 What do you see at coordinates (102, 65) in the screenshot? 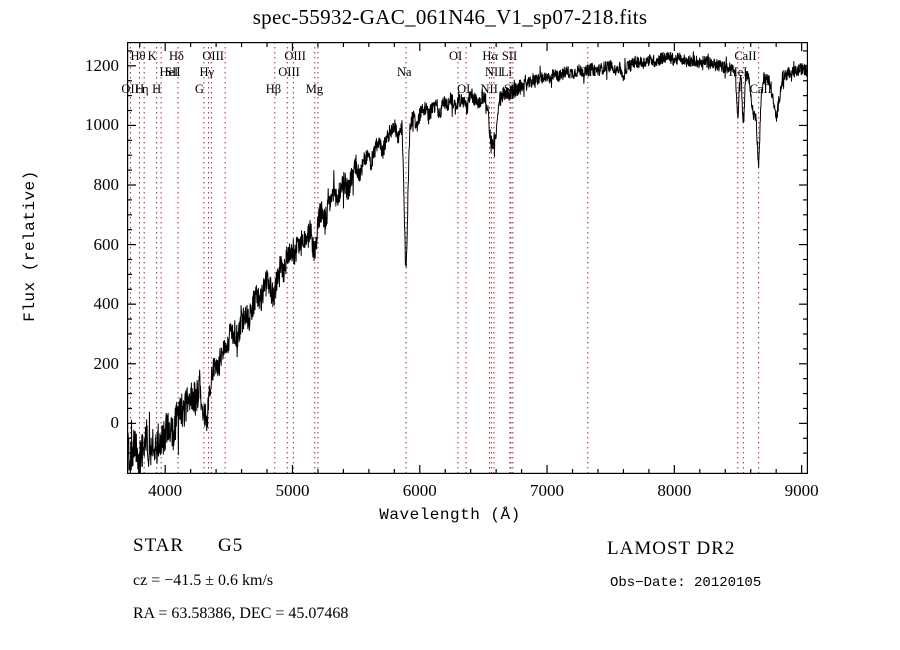
I see `y-tick-label: 1200` at bounding box center [102, 65].